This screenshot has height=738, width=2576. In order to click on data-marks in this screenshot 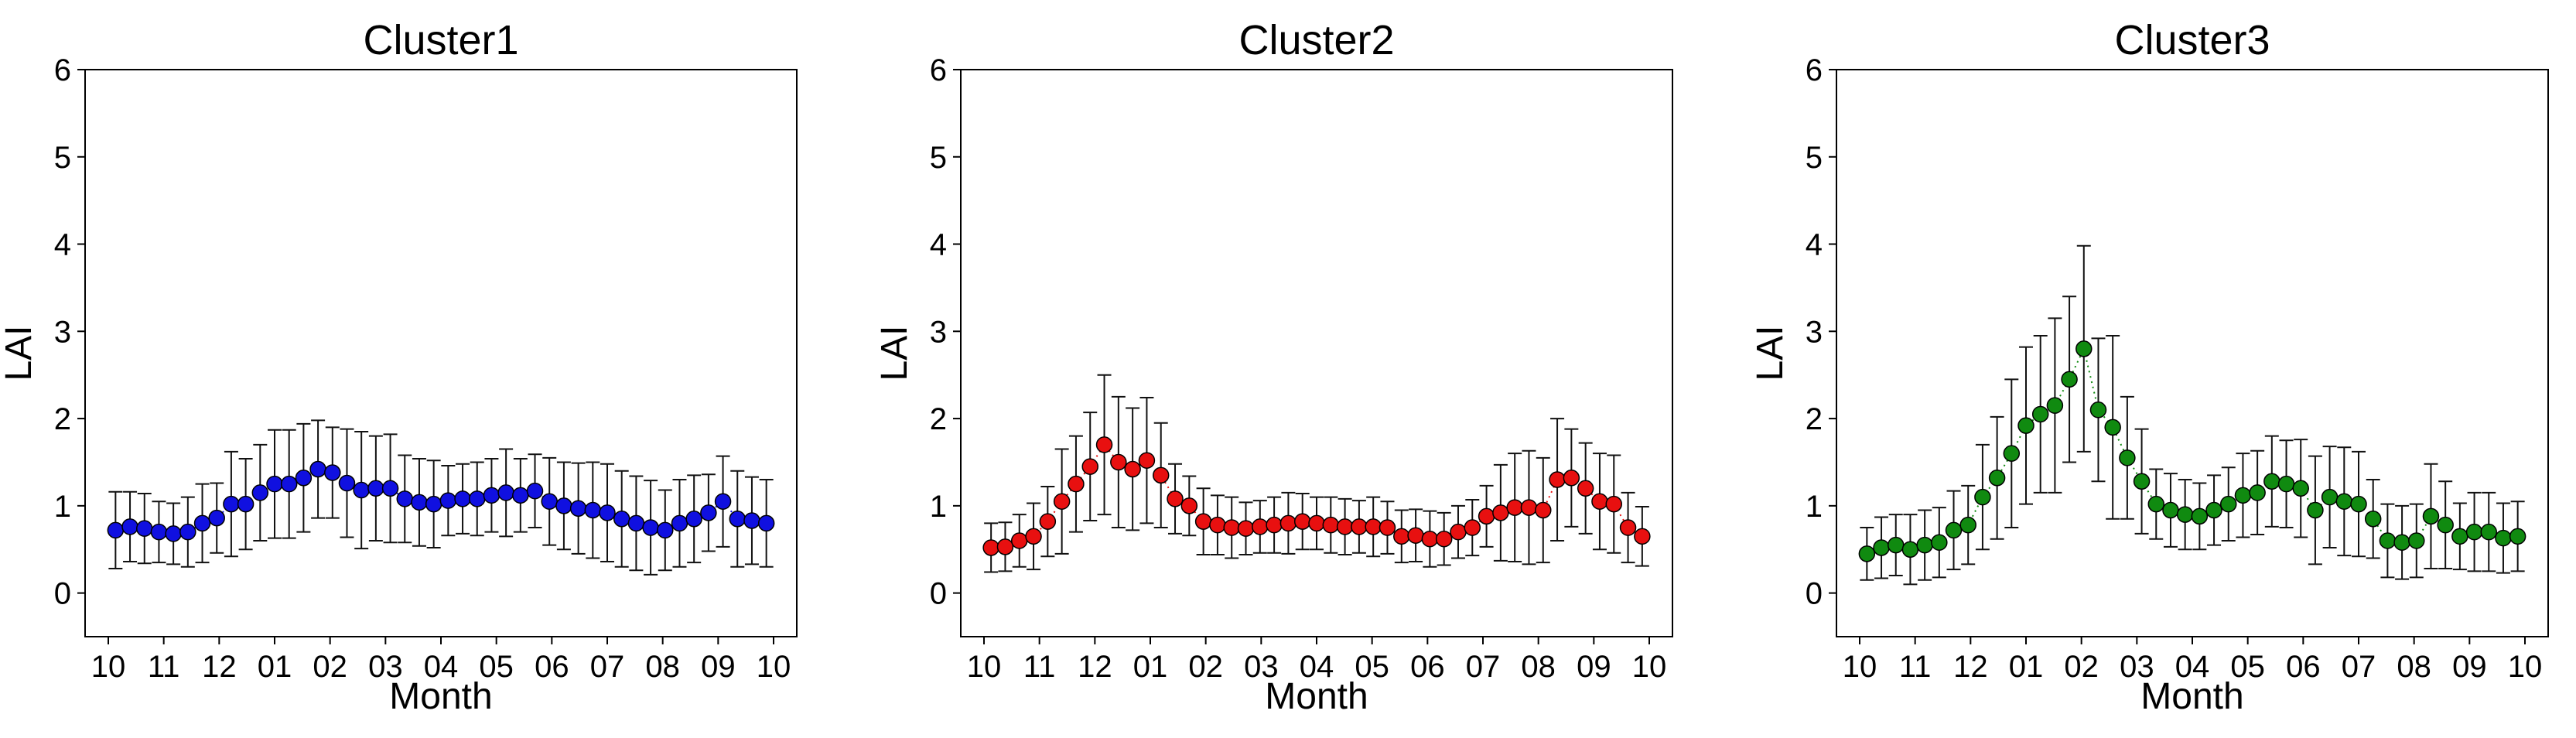, I will do `click(1316, 474)`.